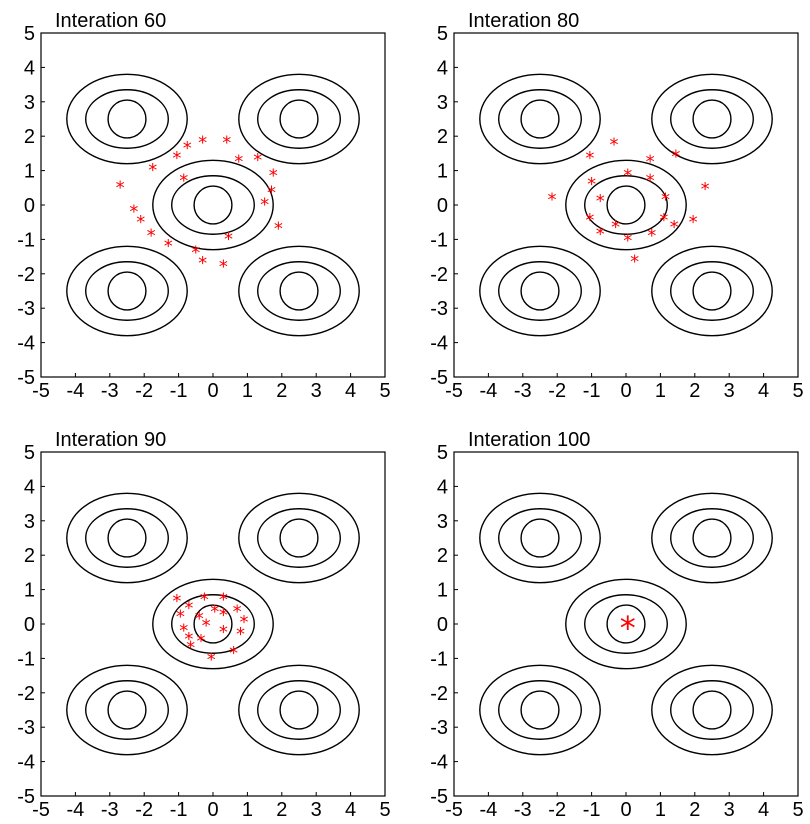 The width and height of the screenshot is (810, 824). What do you see at coordinates (29, 625) in the screenshot?
I see `y-tick-label: 0` at bounding box center [29, 625].